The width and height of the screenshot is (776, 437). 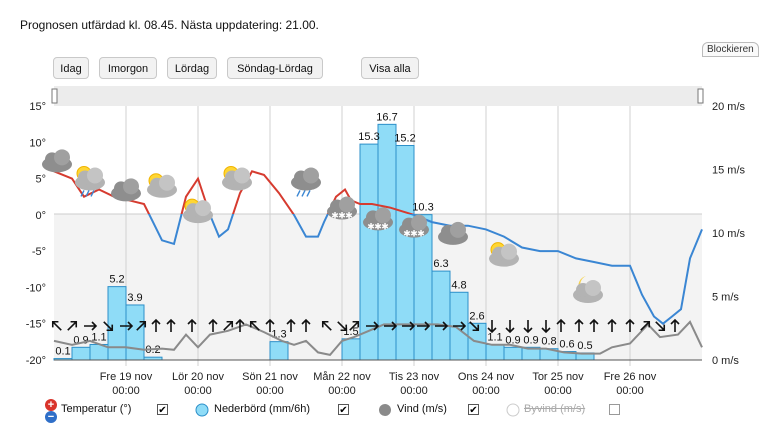 What do you see at coordinates (192, 68) in the screenshot?
I see `lordag-button: Lördag` at bounding box center [192, 68].